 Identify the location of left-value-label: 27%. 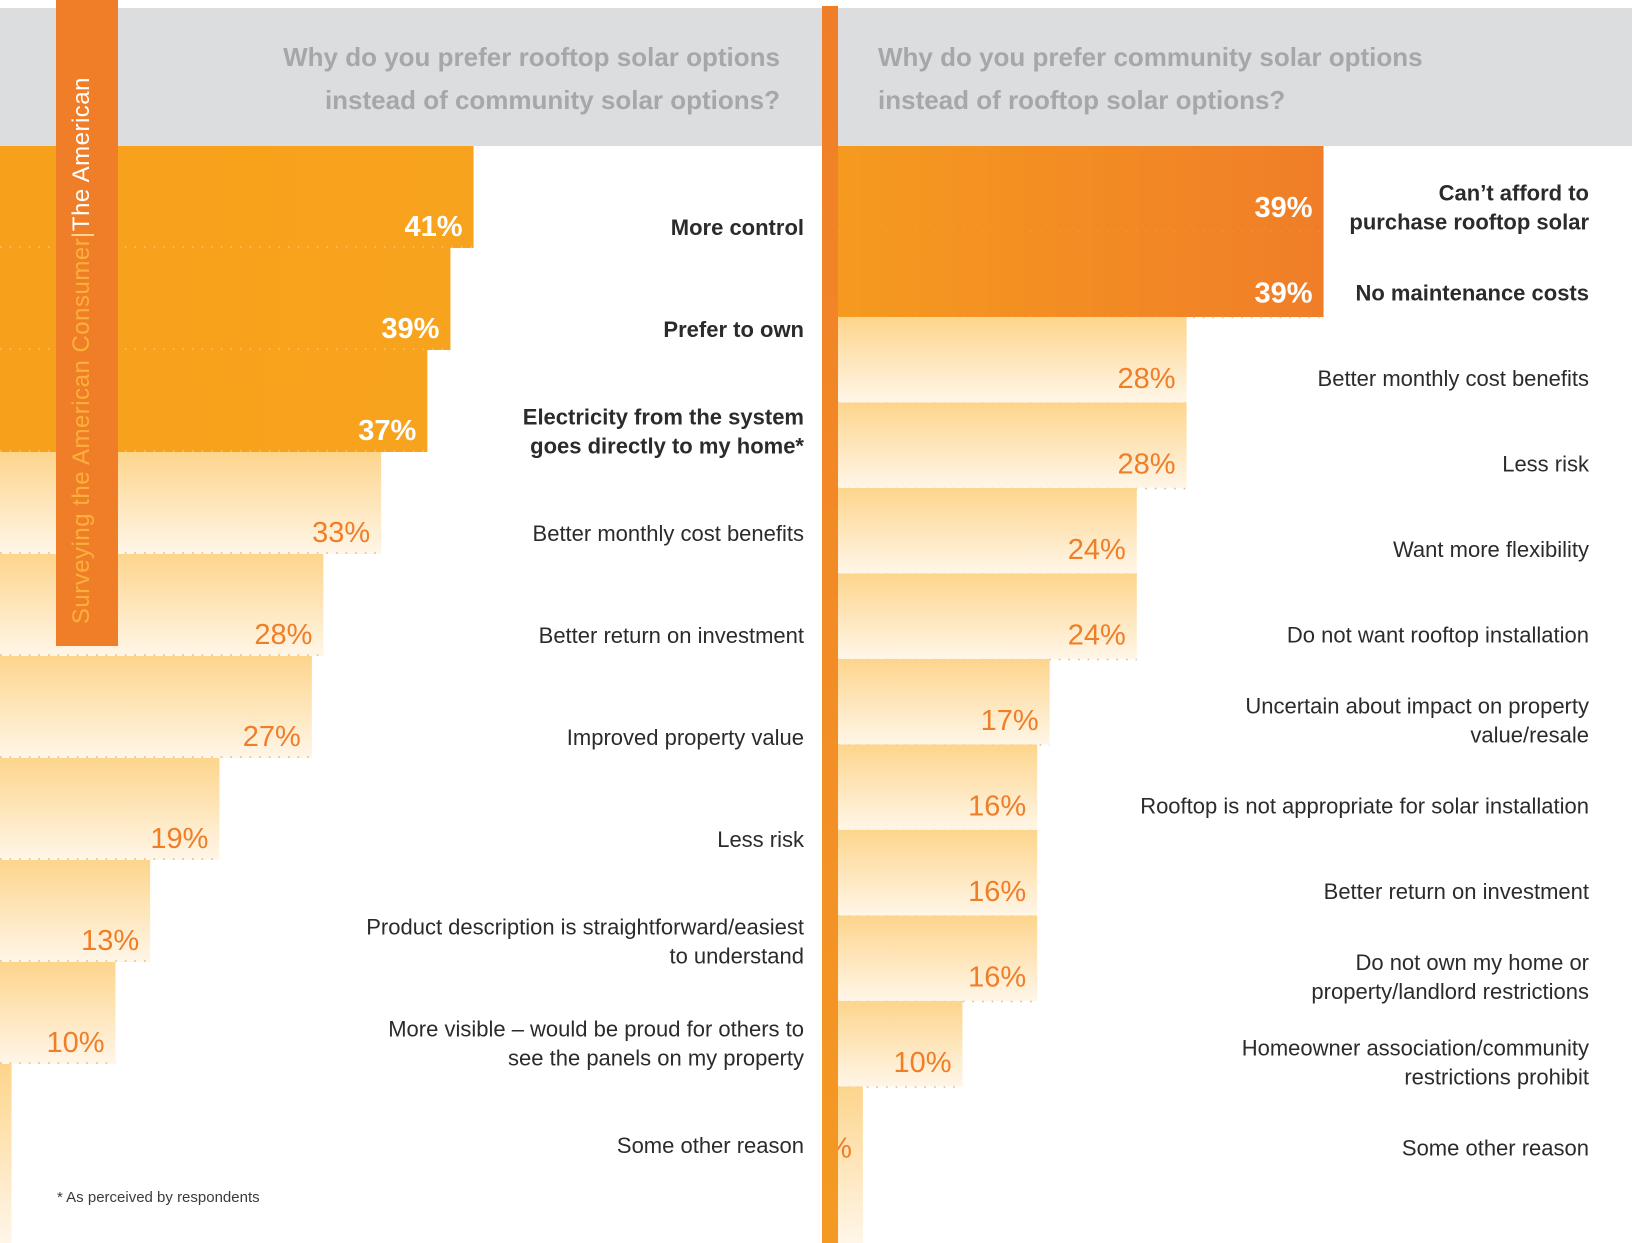
(272, 737).